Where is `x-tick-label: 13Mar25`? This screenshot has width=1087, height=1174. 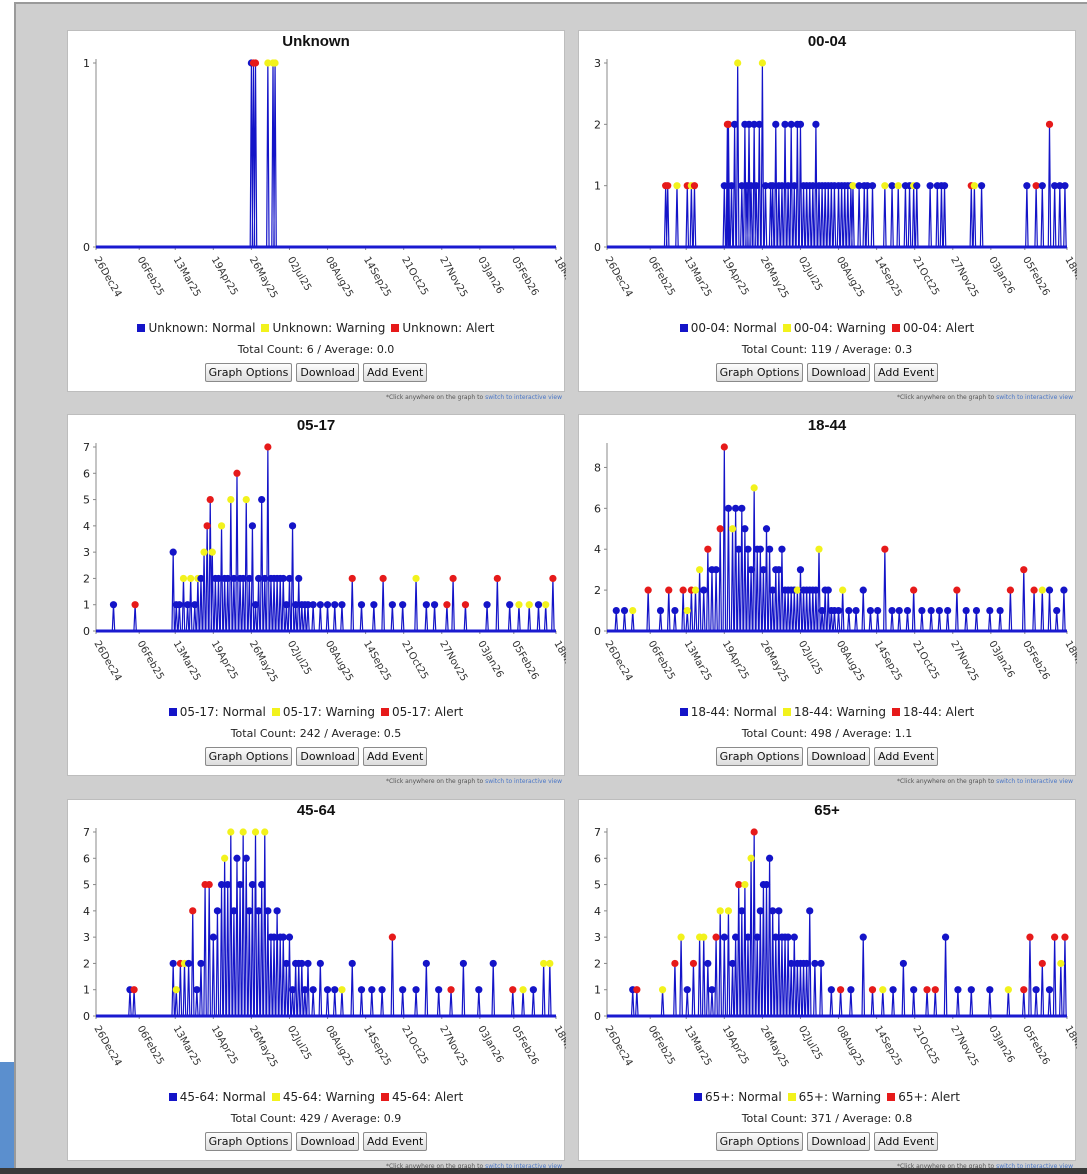 x-tick-label: 13Mar25 is located at coordinates (698, 661).